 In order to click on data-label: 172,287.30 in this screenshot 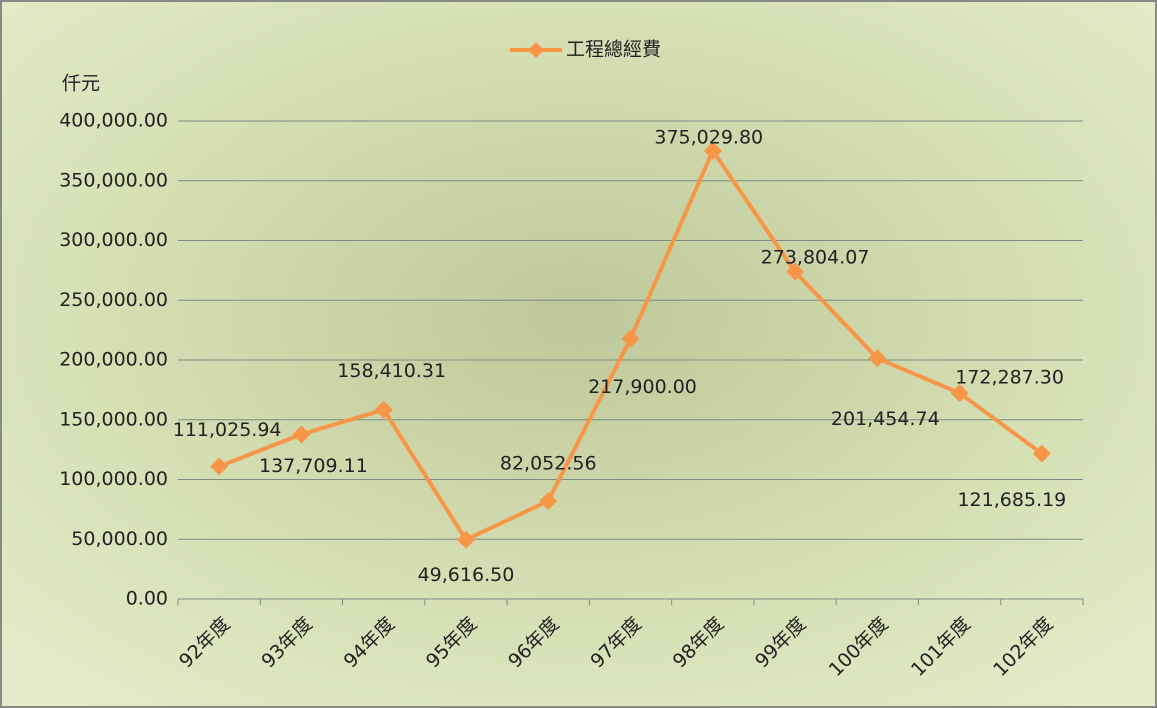, I will do `click(1009, 378)`.